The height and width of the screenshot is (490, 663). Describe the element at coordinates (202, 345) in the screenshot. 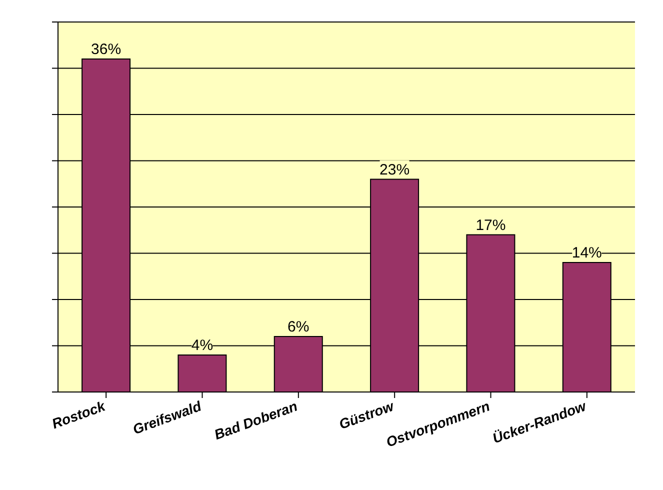

I see `data-label: 4%` at that location.